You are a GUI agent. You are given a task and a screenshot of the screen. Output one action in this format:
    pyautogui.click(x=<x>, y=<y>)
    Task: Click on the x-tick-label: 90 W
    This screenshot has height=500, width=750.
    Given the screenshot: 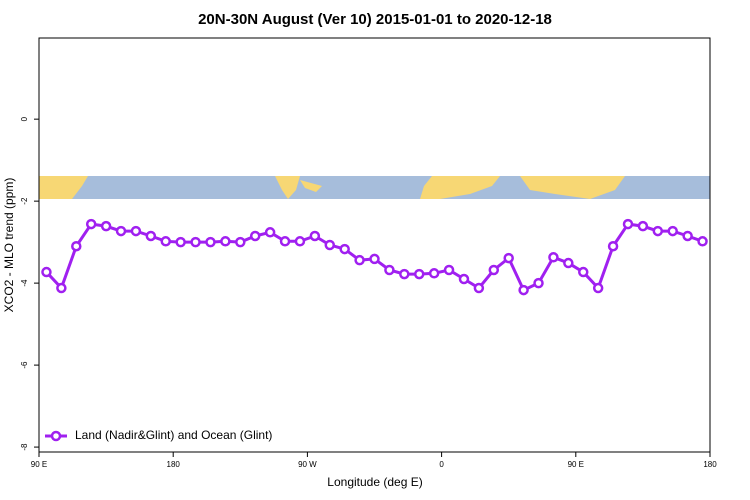 What is the action you would take?
    pyautogui.click(x=307, y=464)
    